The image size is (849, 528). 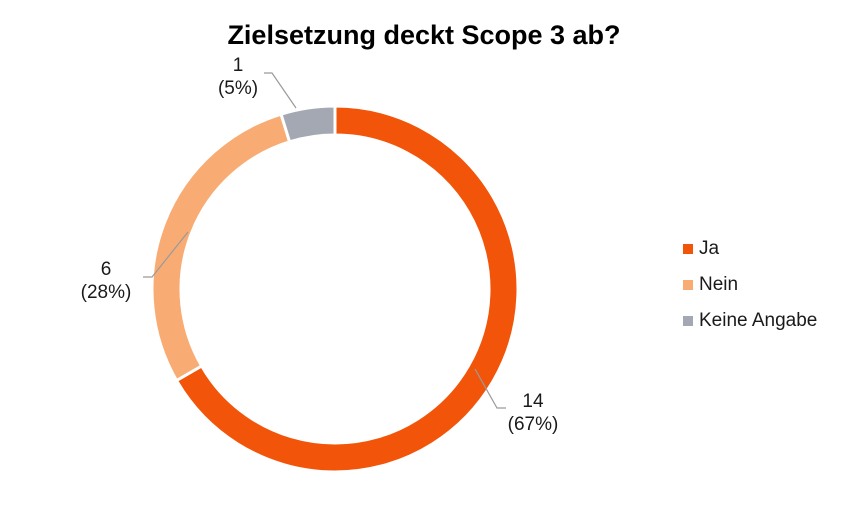 What do you see at coordinates (423, 35) in the screenshot?
I see `chart-title: Zielsetzung deckt Scope 3 ab?` at bounding box center [423, 35].